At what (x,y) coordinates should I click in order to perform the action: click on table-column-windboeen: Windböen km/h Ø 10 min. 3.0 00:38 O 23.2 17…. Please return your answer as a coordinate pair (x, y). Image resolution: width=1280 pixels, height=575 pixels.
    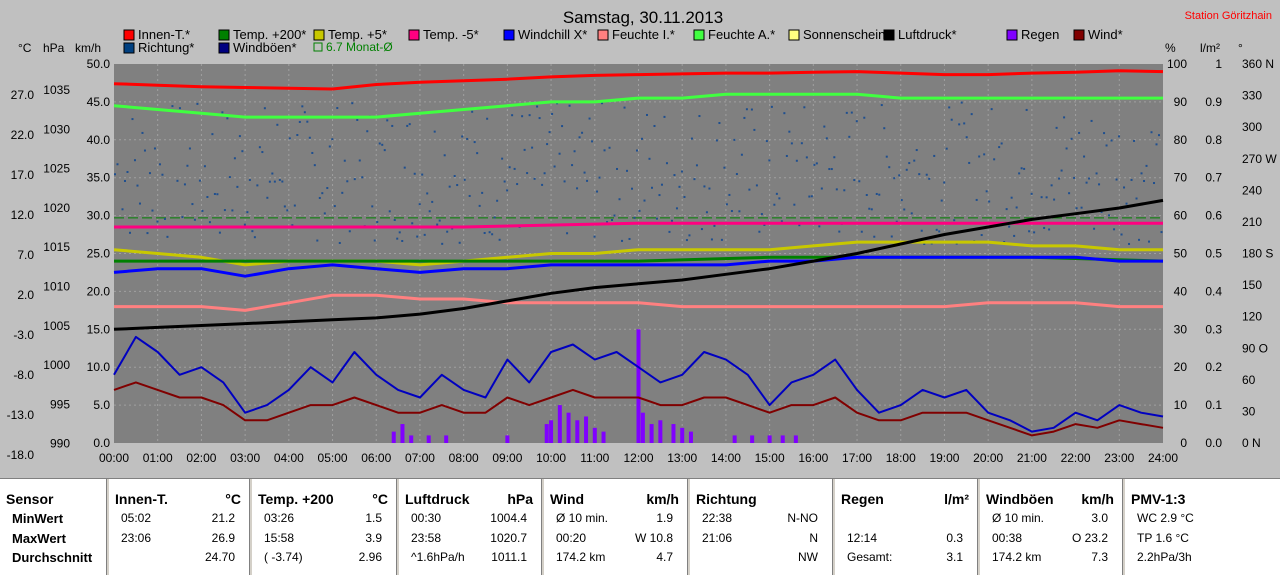
    Looking at the image, I should click on (1051, 527).